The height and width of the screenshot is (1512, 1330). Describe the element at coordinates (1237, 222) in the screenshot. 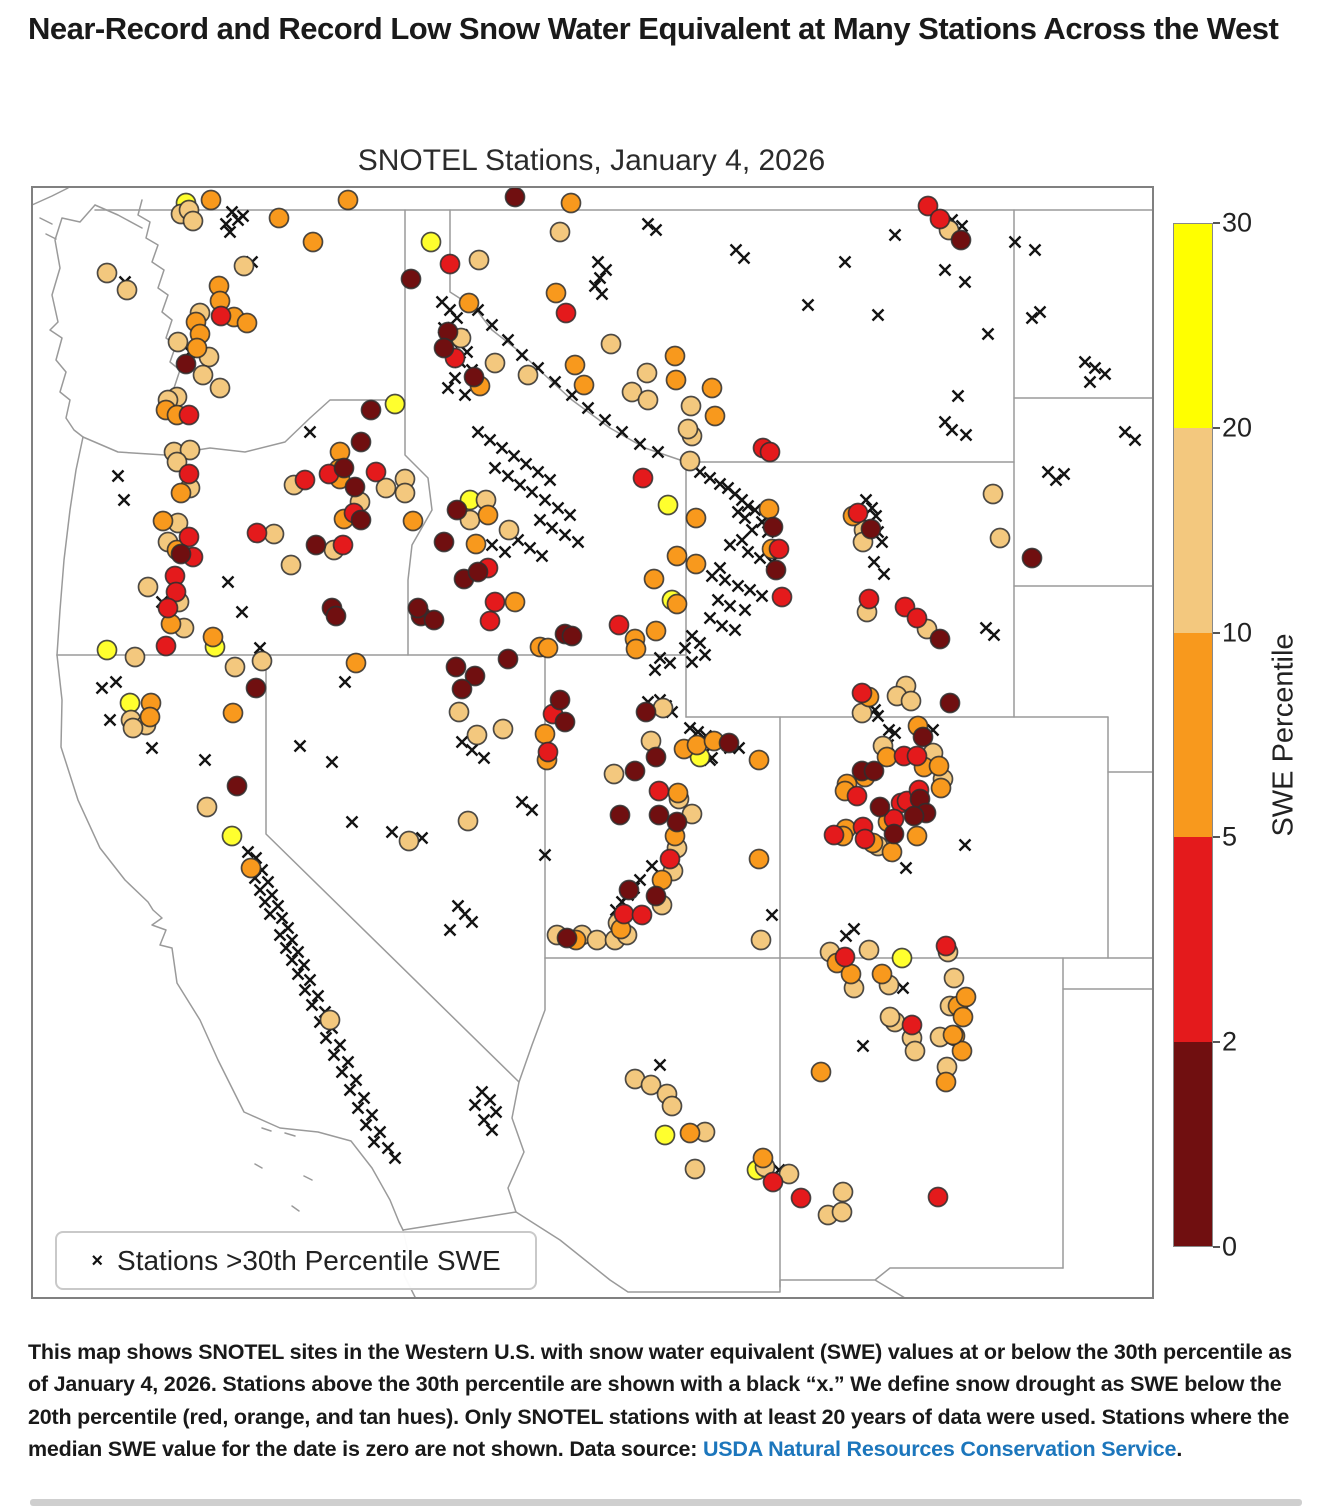

I see `colorbar-tick-label: 30` at that location.